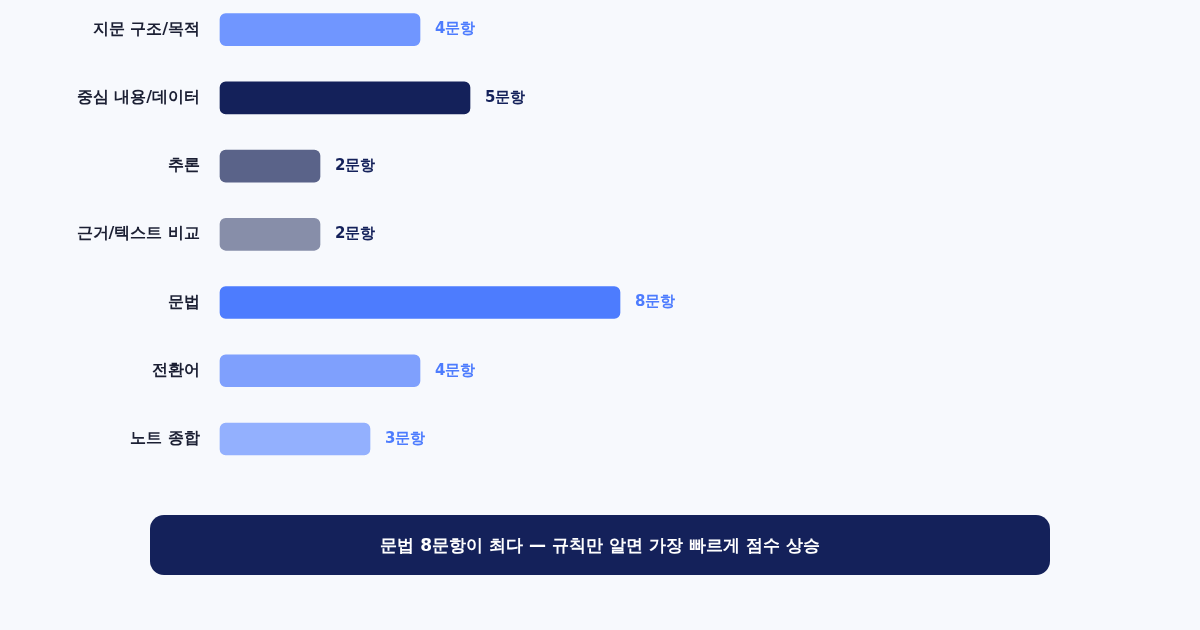 Image resolution: width=1200 pixels, height=630 pixels. What do you see at coordinates (138, 233) in the screenshot?
I see `y-tick-label: 근거/텍스트 비교` at bounding box center [138, 233].